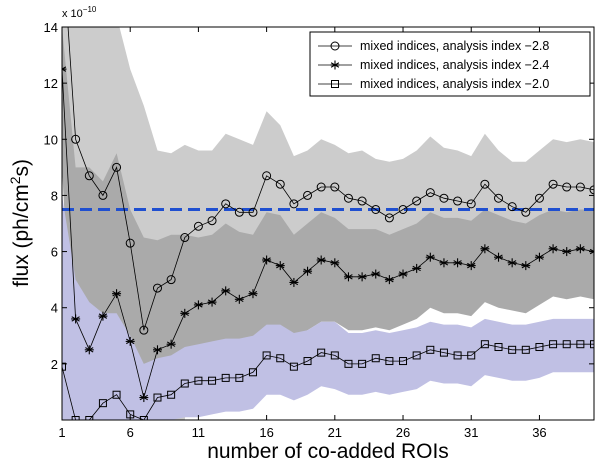 This screenshot has height=468, width=600. I want to click on y-tick-label: 2, so click(54, 364).